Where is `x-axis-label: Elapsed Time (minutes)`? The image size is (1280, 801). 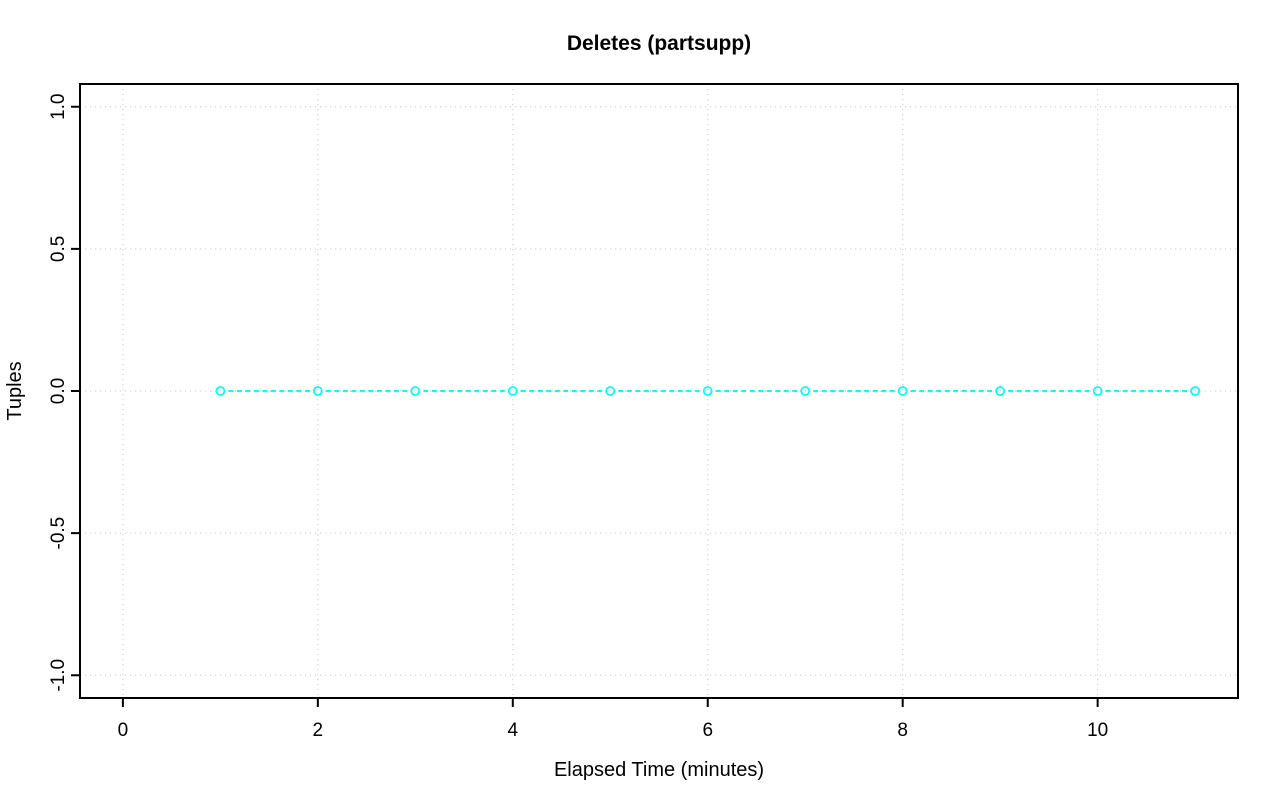 x-axis-label: Elapsed Time (minutes) is located at coordinates (659, 770).